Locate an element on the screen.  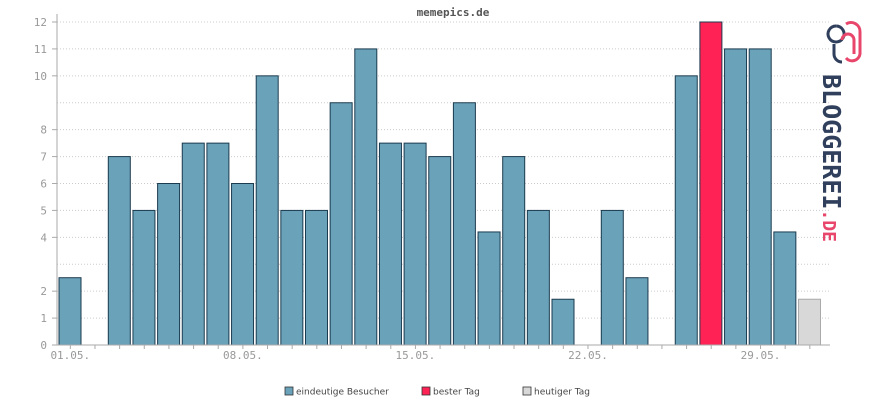
y-tick-label: 12 is located at coordinates (40, 22).